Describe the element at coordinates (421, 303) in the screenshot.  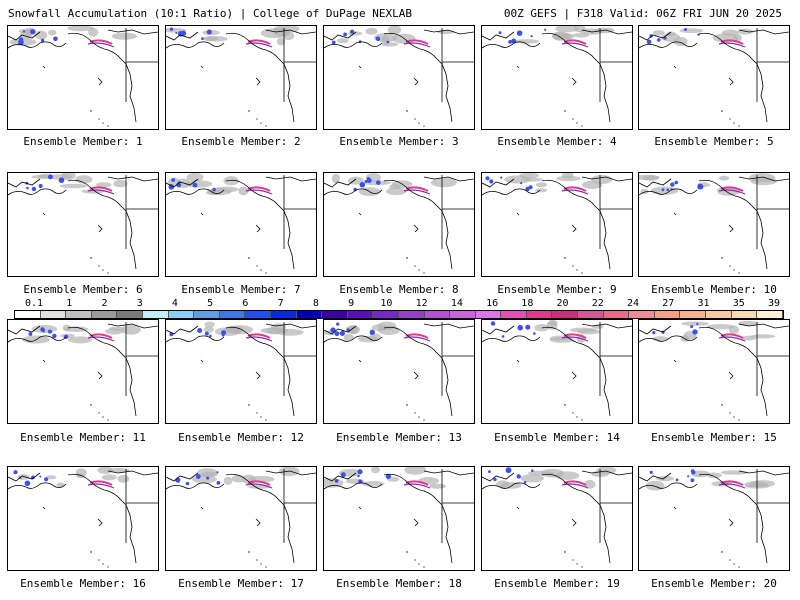
I see `colorbar-tick-label: 12` at that location.